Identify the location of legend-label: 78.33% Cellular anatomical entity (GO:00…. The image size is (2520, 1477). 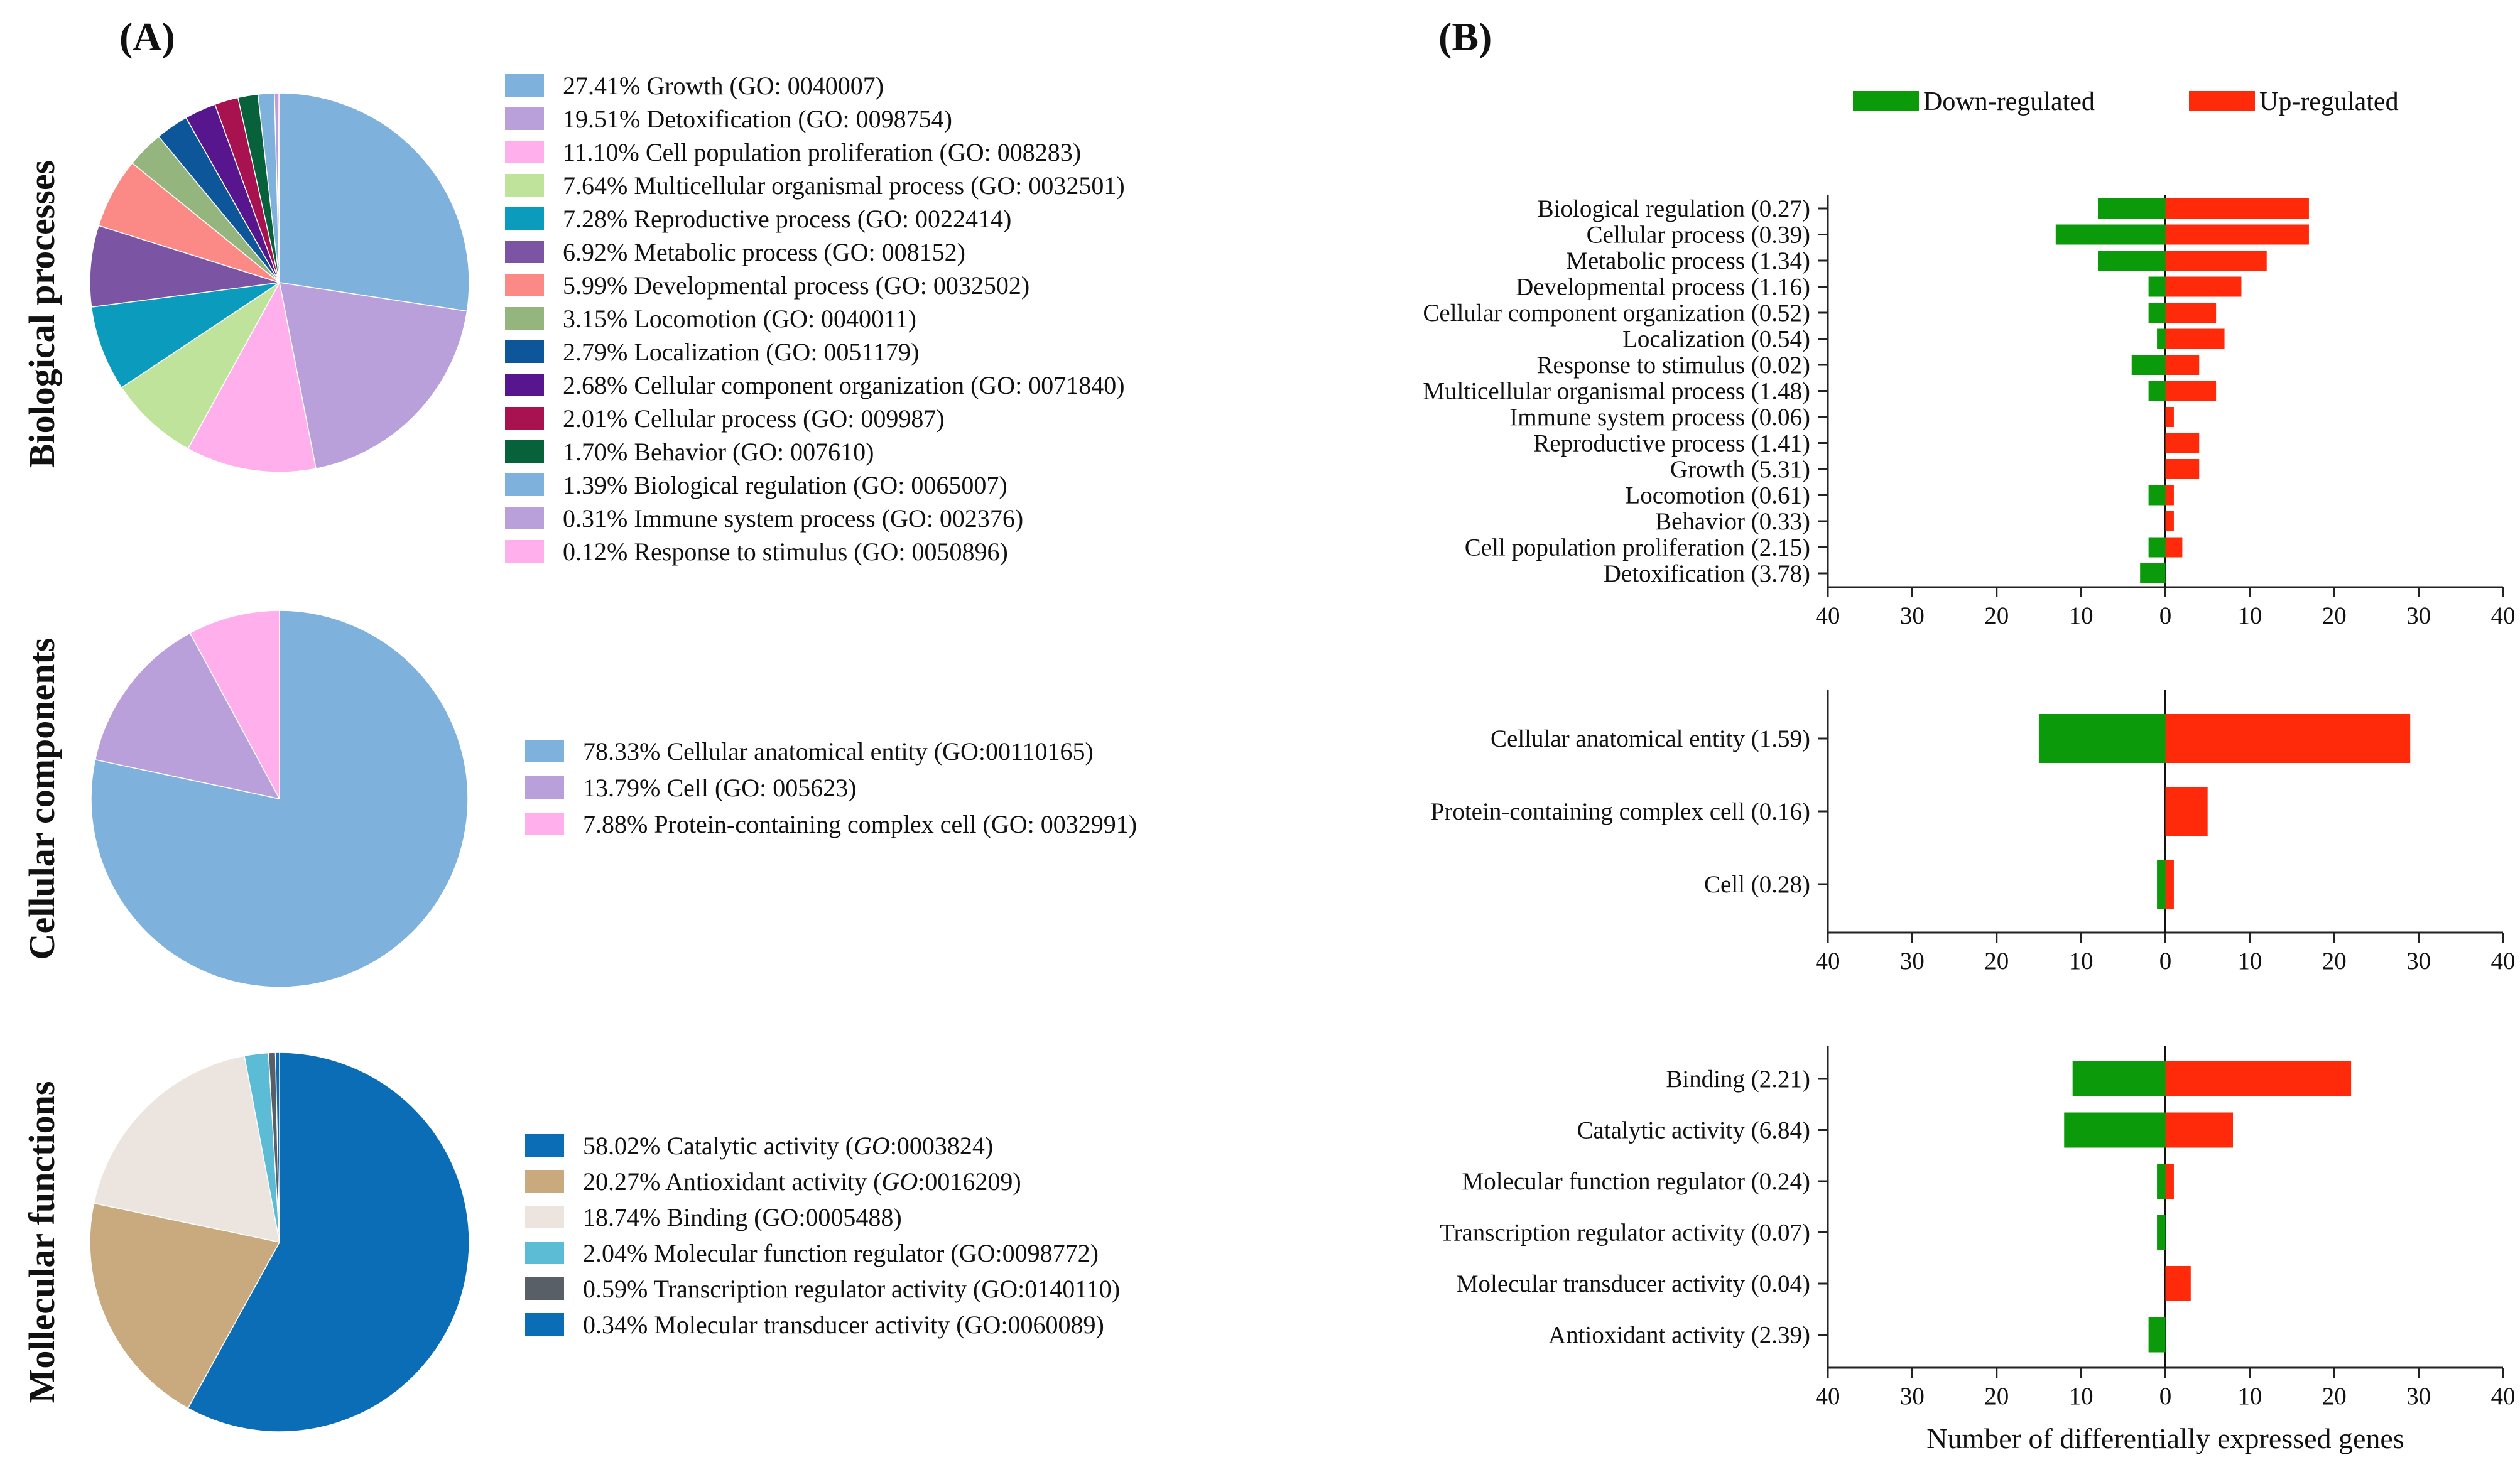
(838, 751).